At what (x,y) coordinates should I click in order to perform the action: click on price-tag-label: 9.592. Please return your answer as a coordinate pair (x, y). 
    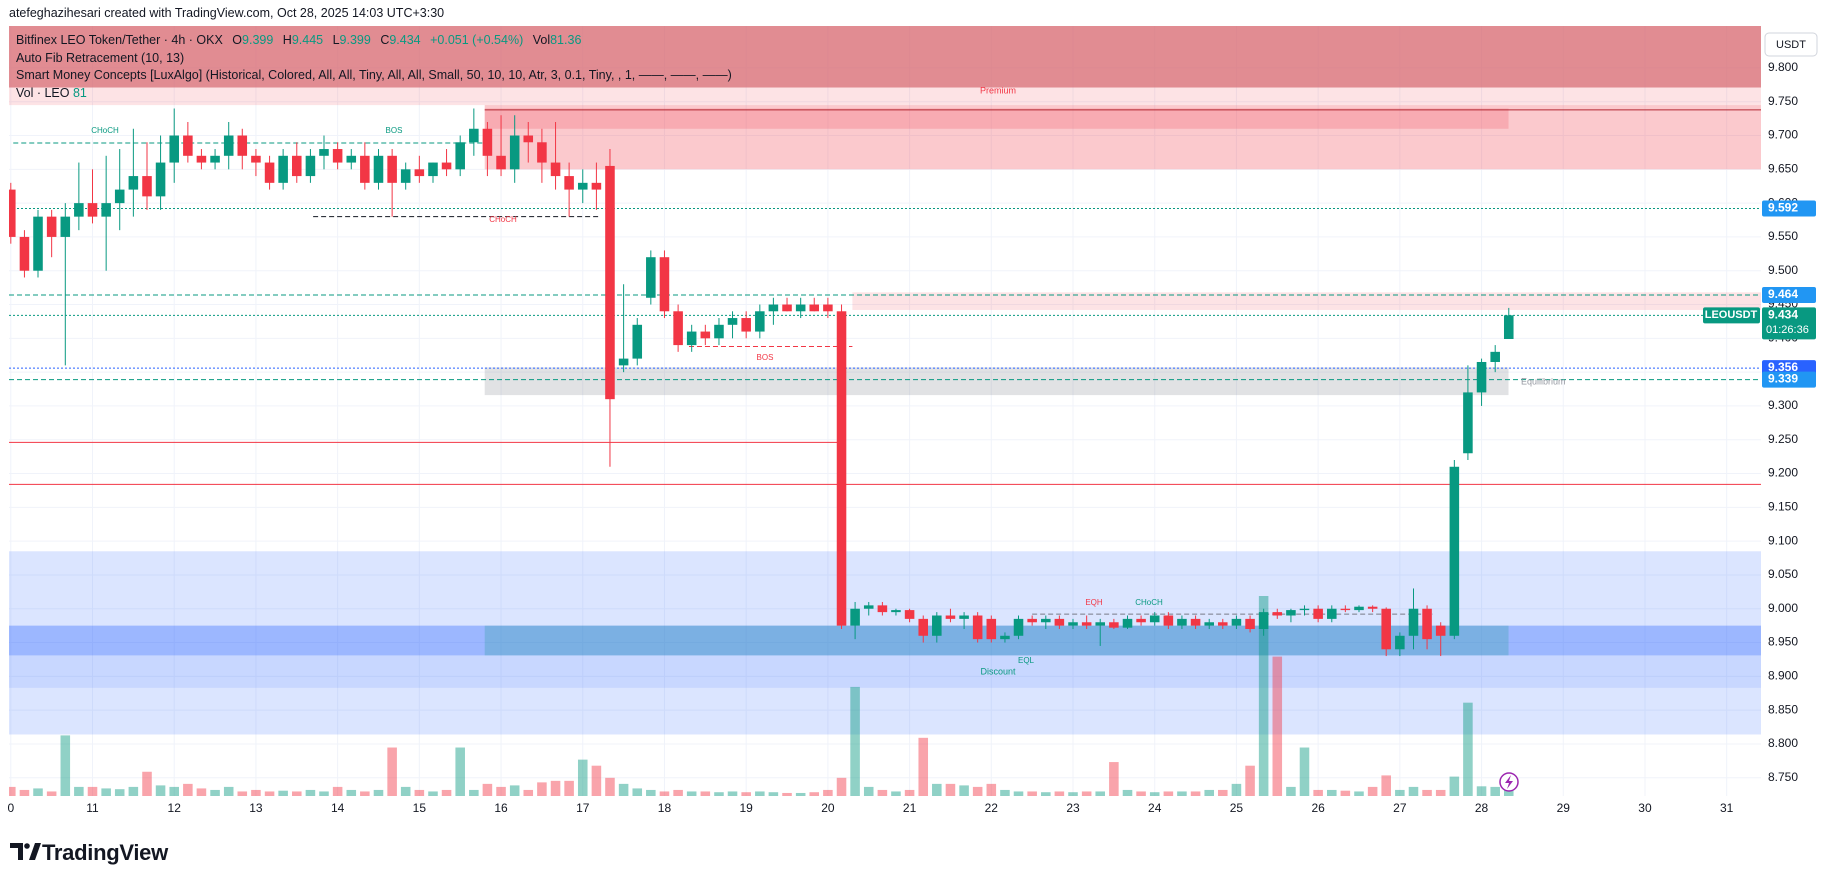
    Looking at the image, I should click on (1783, 208).